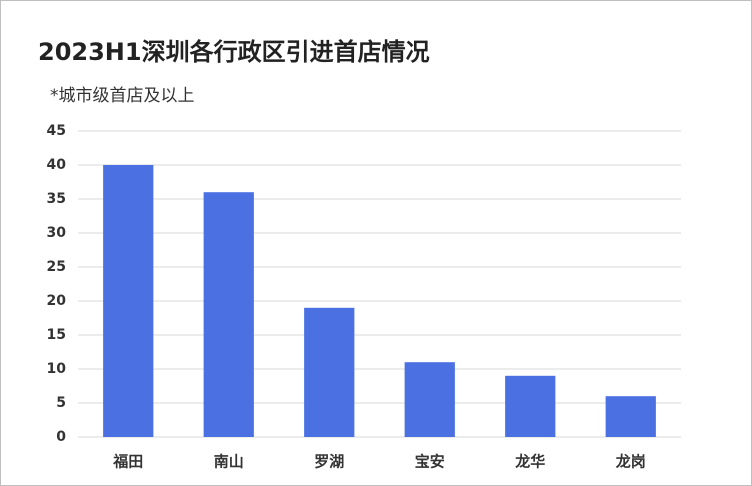  I want to click on y-tick-label: 30, so click(57, 233).